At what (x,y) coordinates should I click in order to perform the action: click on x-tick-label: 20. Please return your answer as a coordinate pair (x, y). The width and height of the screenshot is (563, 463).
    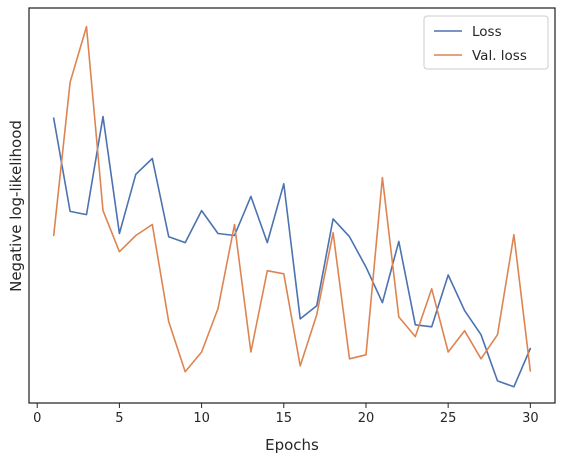
    Looking at the image, I should click on (366, 418).